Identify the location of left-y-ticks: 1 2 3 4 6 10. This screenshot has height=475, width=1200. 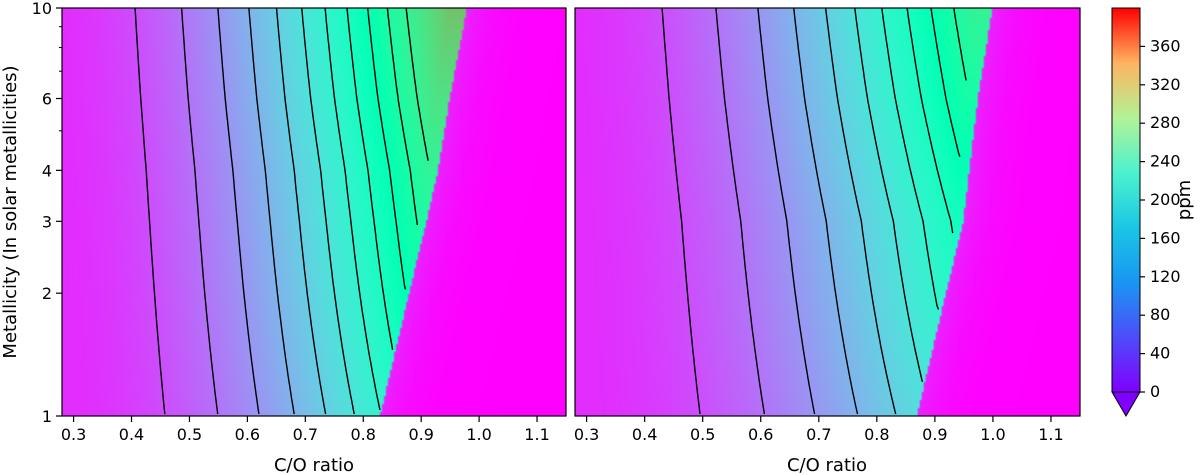
(47, 213).